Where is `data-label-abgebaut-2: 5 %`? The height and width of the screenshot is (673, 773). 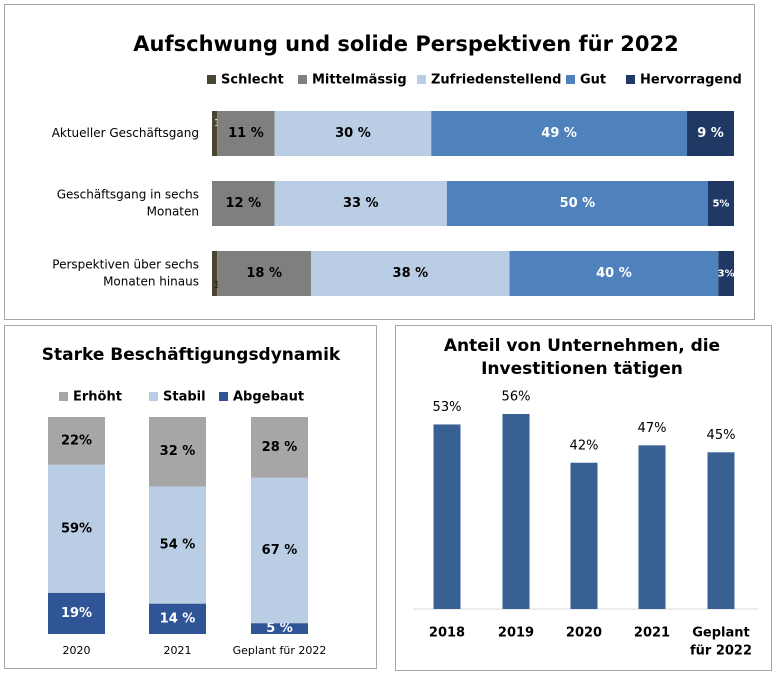
data-label-abgebaut-2: 5 % is located at coordinates (279, 628).